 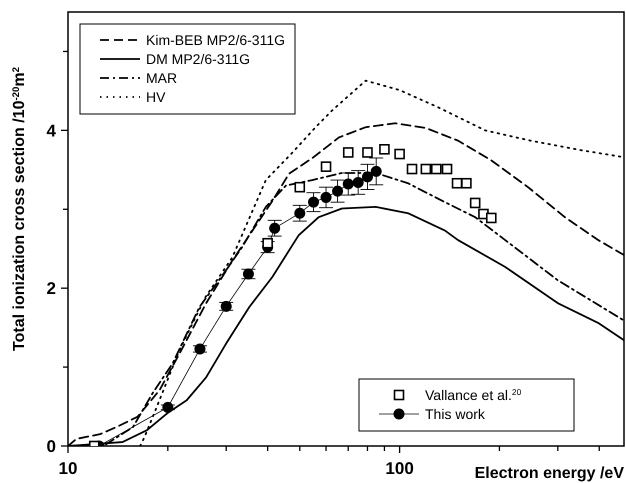 What do you see at coordinates (455, 414) in the screenshot?
I see `legend-label: This work` at bounding box center [455, 414].